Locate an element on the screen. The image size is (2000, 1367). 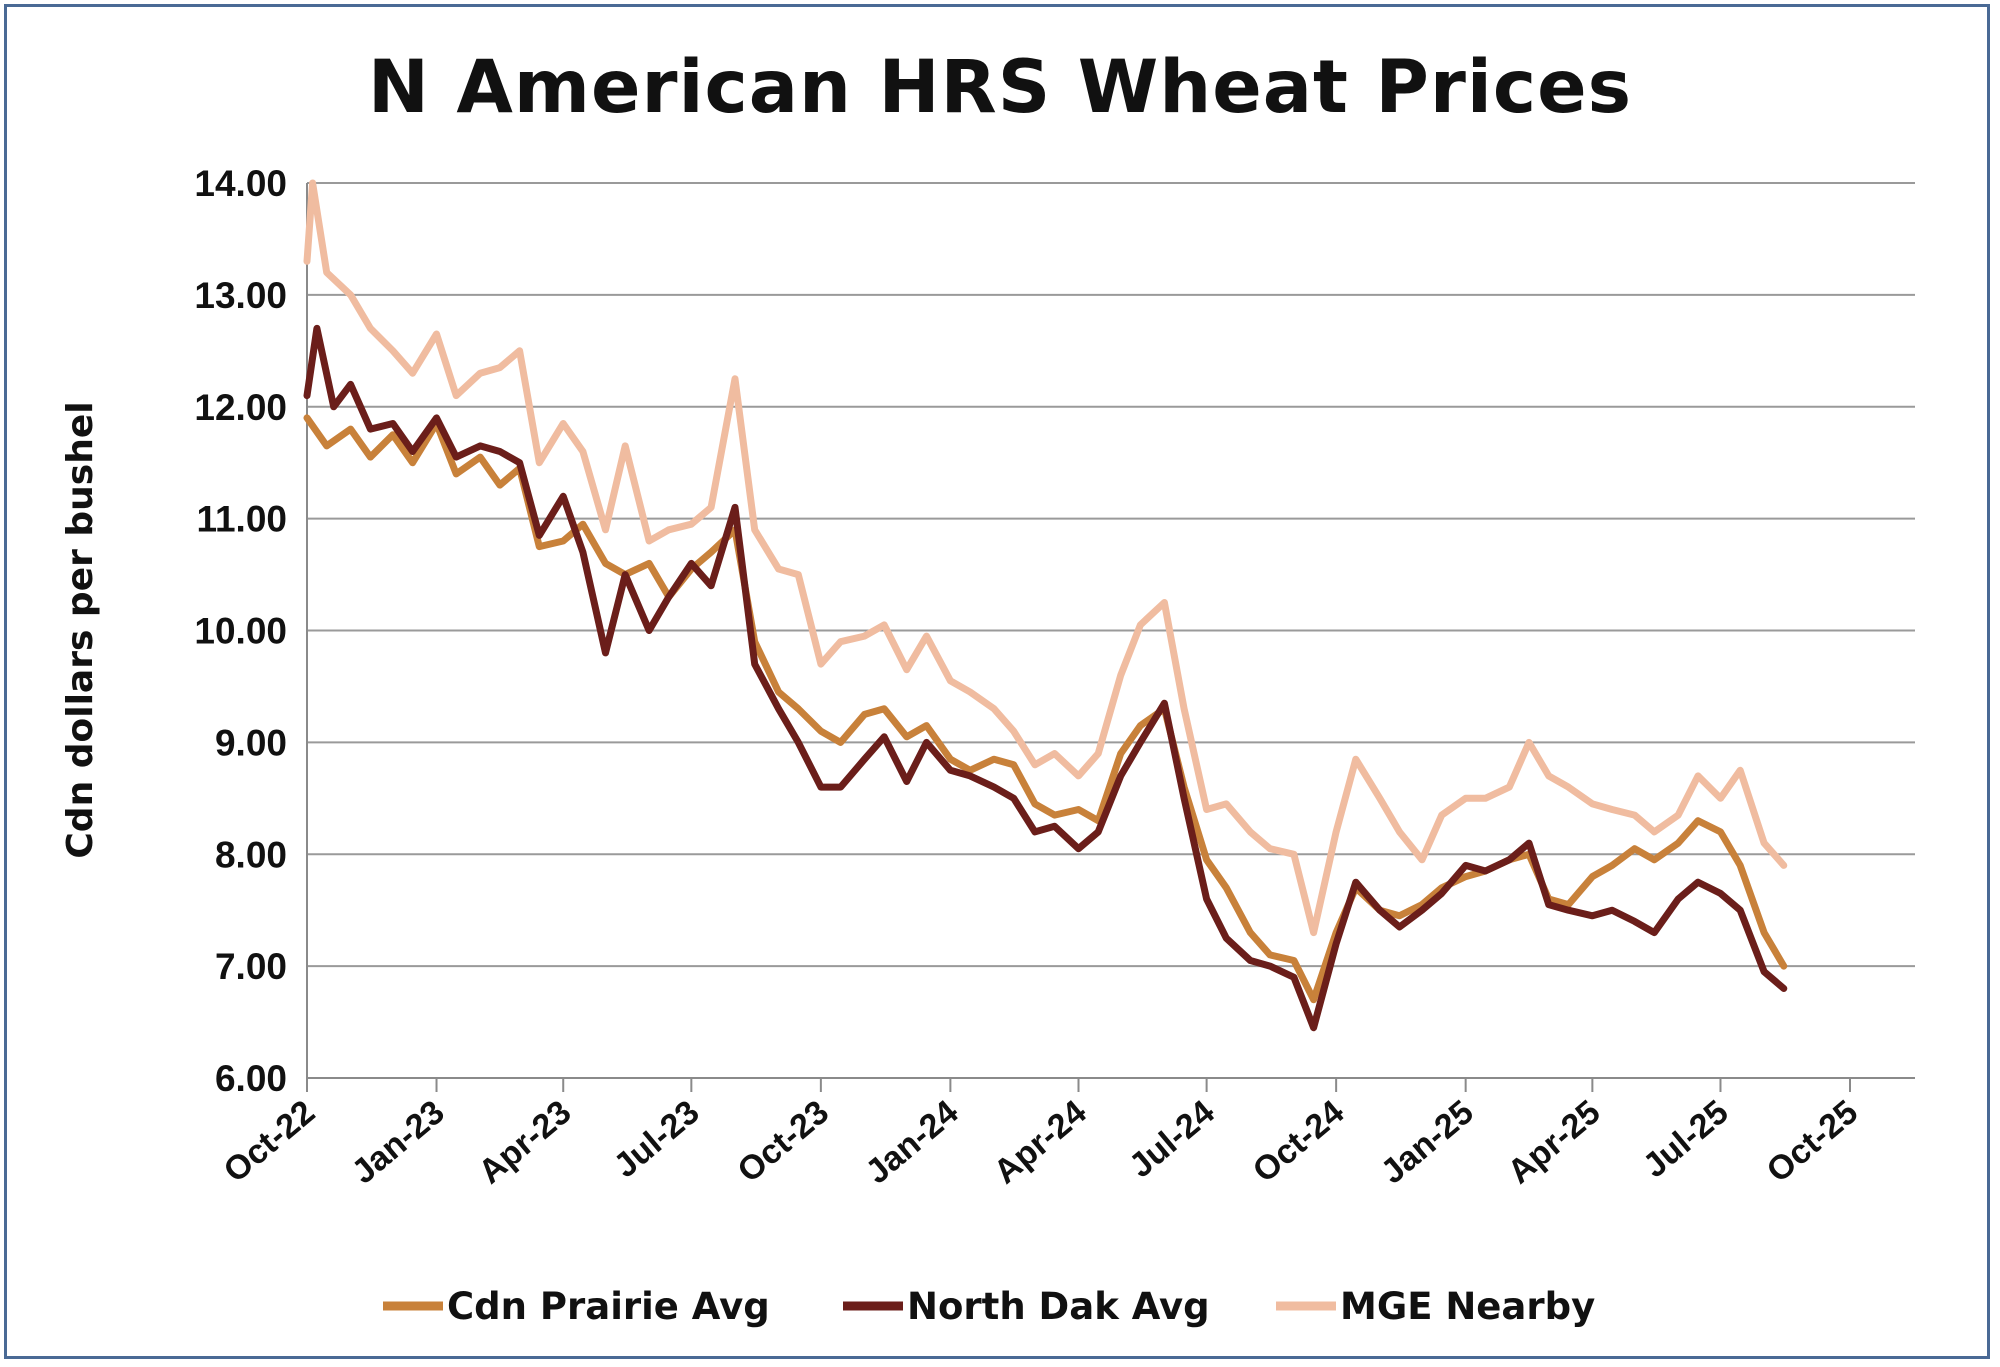
x-tick-label: Jan-23 is located at coordinates (398, 1142).